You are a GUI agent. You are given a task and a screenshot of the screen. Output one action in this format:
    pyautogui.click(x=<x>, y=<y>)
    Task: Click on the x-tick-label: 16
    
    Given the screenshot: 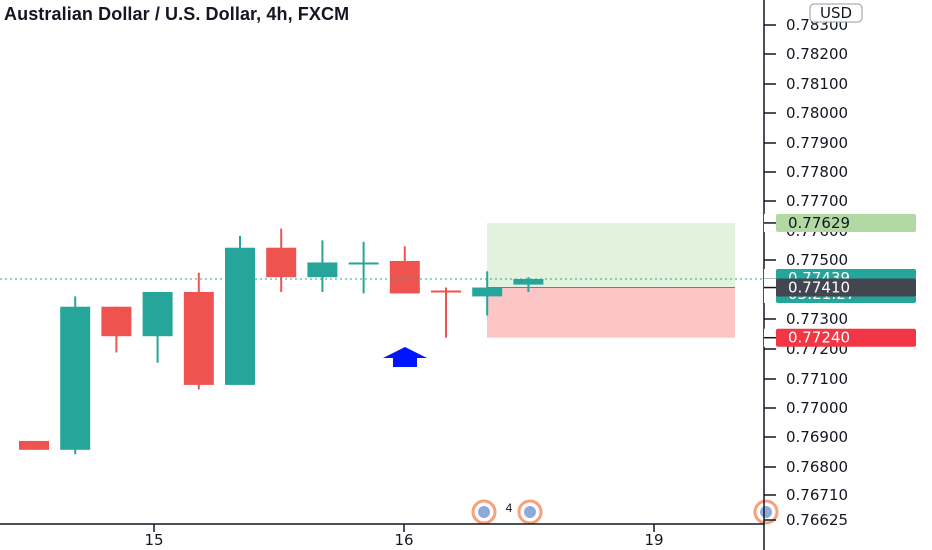 What is the action you would take?
    pyautogui.click(x=403, y=540)
    